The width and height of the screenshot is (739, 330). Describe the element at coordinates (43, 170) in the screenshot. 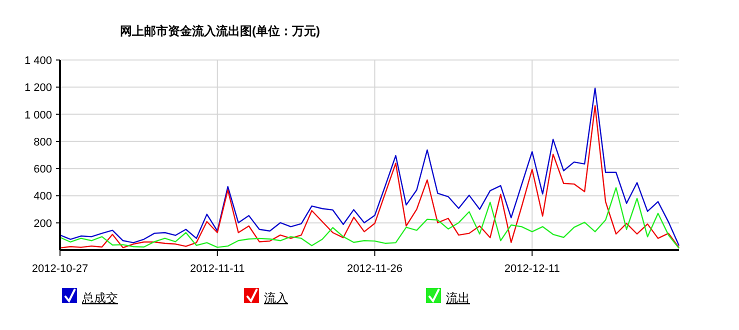

I see `y-tick-label: 600` at that location.